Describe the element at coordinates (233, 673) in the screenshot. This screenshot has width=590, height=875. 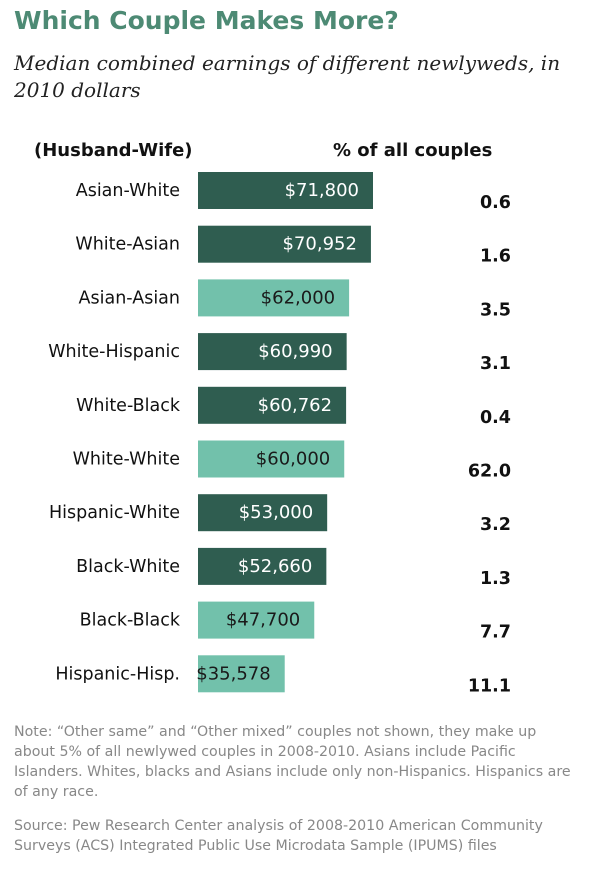
I see `bar-value-label: $35,578` at that location.